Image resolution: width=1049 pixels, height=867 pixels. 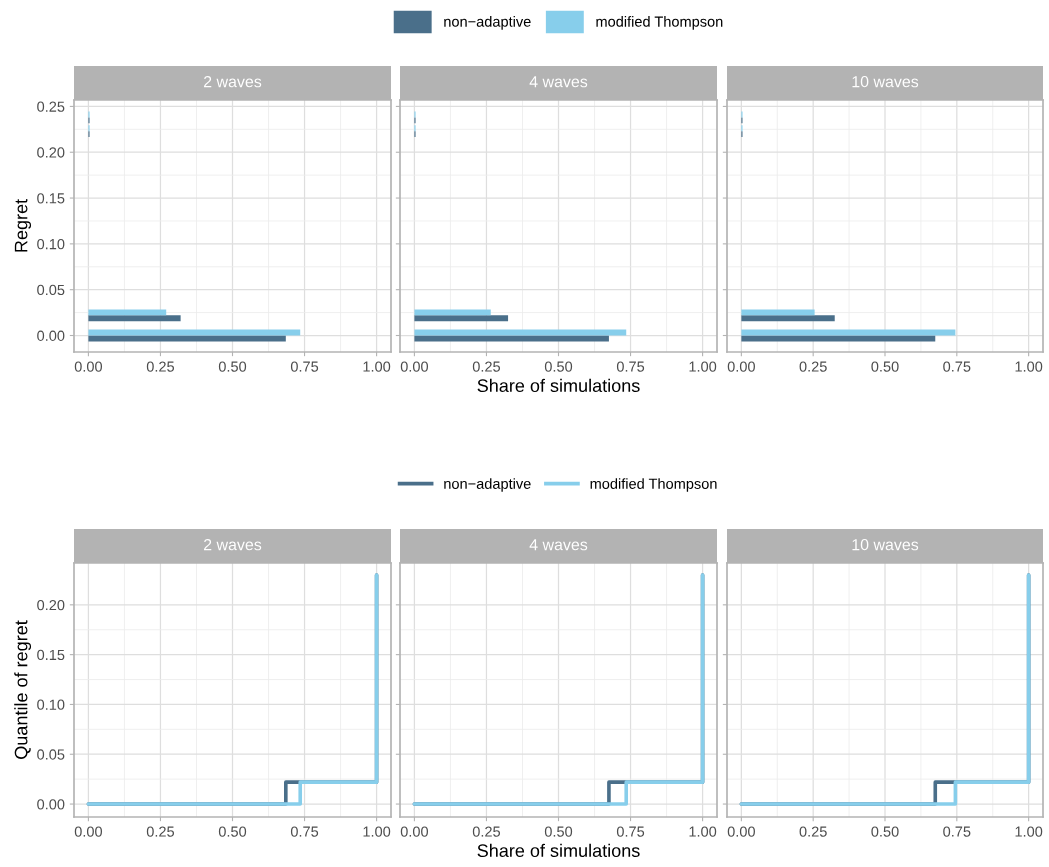 What do you see at coordinates (23, 225) in the screenshot?
I see `y-axis-title: Regret` at bounding box center [23, 225].